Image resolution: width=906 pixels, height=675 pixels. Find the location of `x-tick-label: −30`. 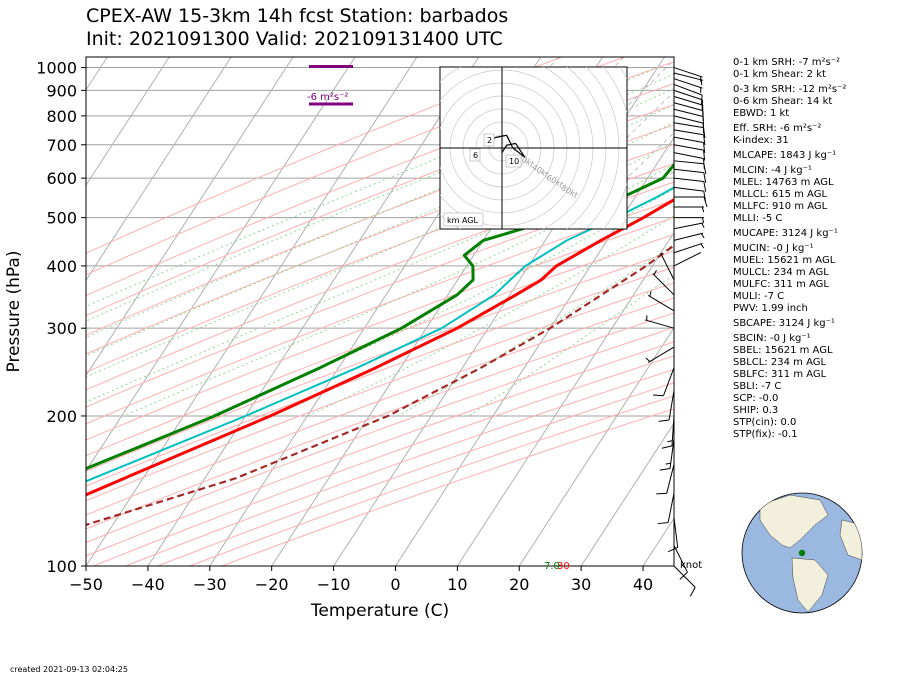

x-tick-label: −30 is located at coordinates (210, 584).